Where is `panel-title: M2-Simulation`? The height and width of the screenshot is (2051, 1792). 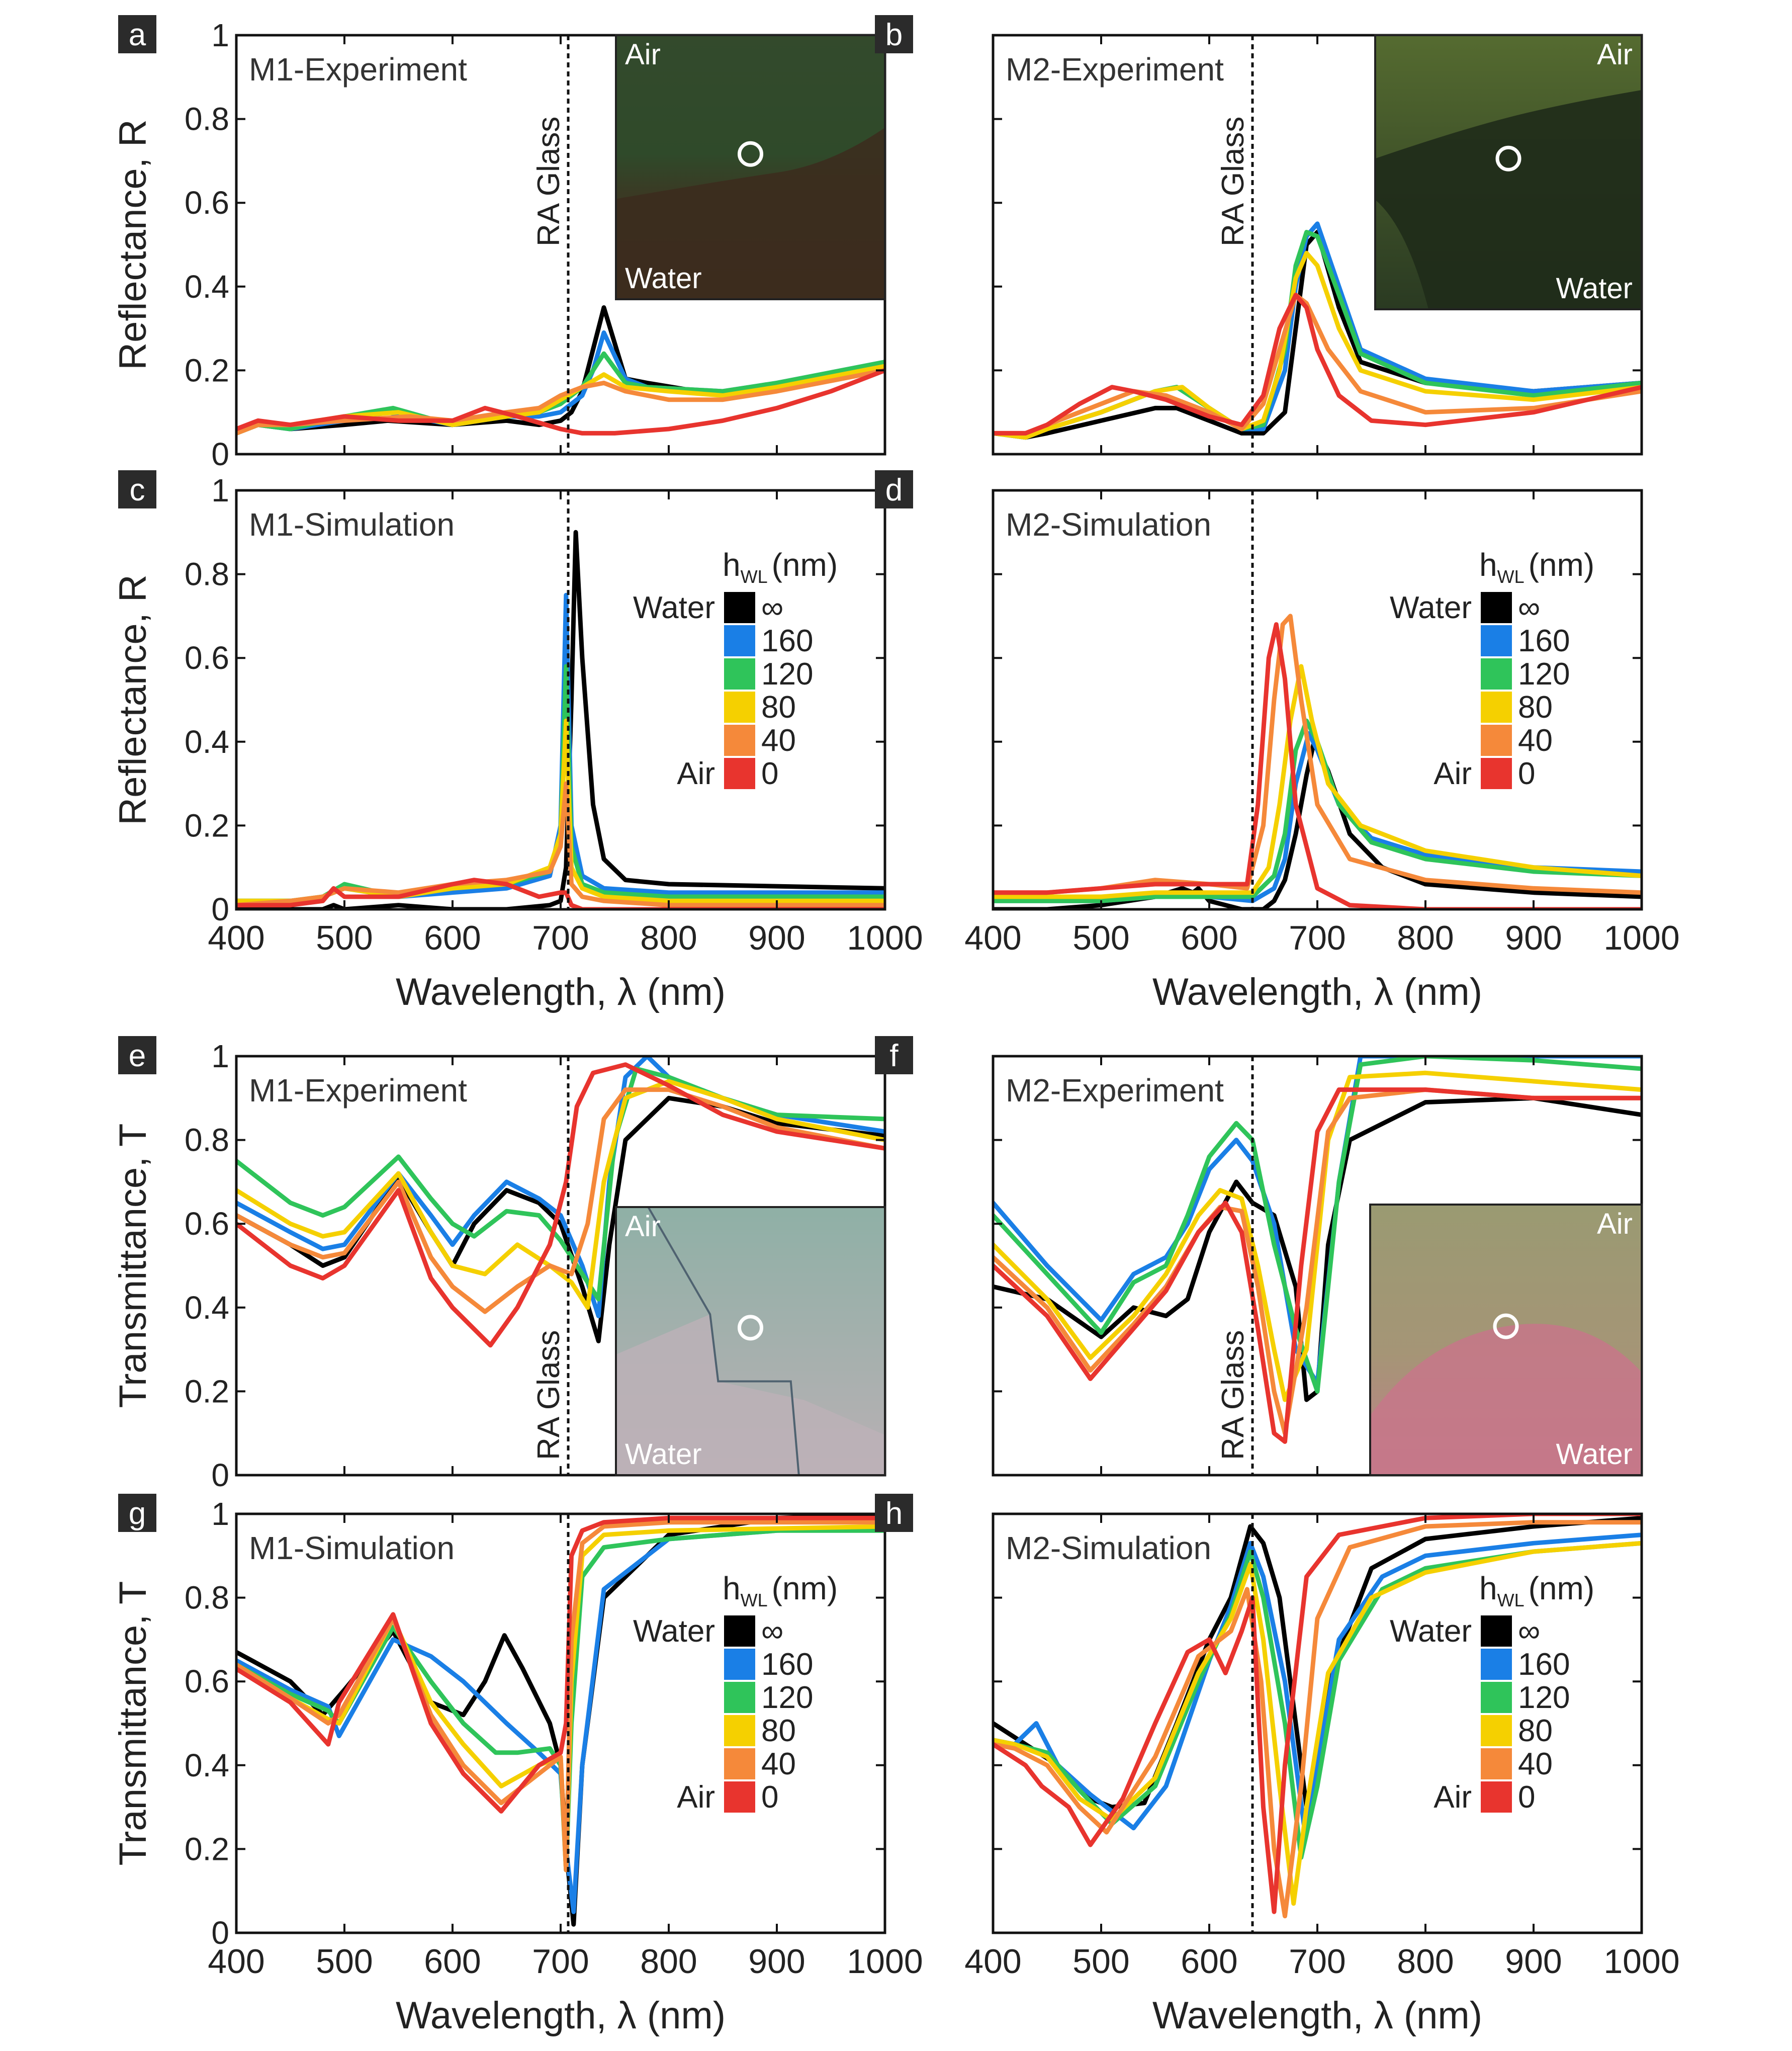
panel-title: M2-Simulation is located at coordinates (1109, 524).